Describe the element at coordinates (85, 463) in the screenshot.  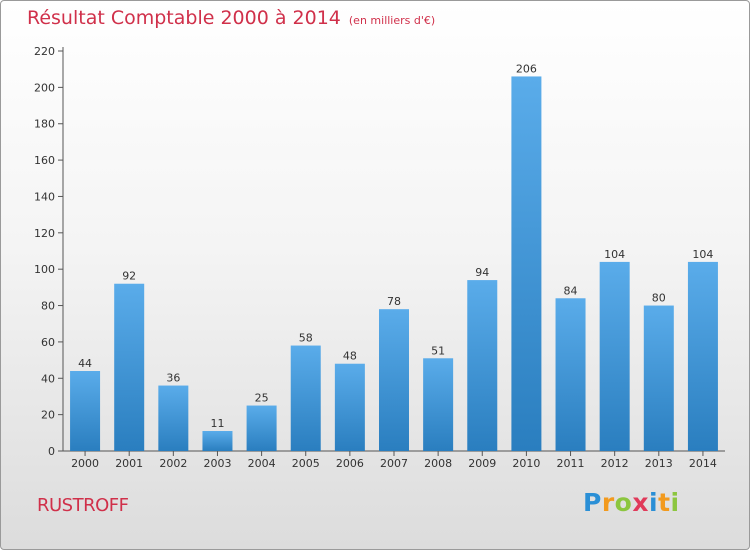
I see `x-tick-label: 2000` at that location.